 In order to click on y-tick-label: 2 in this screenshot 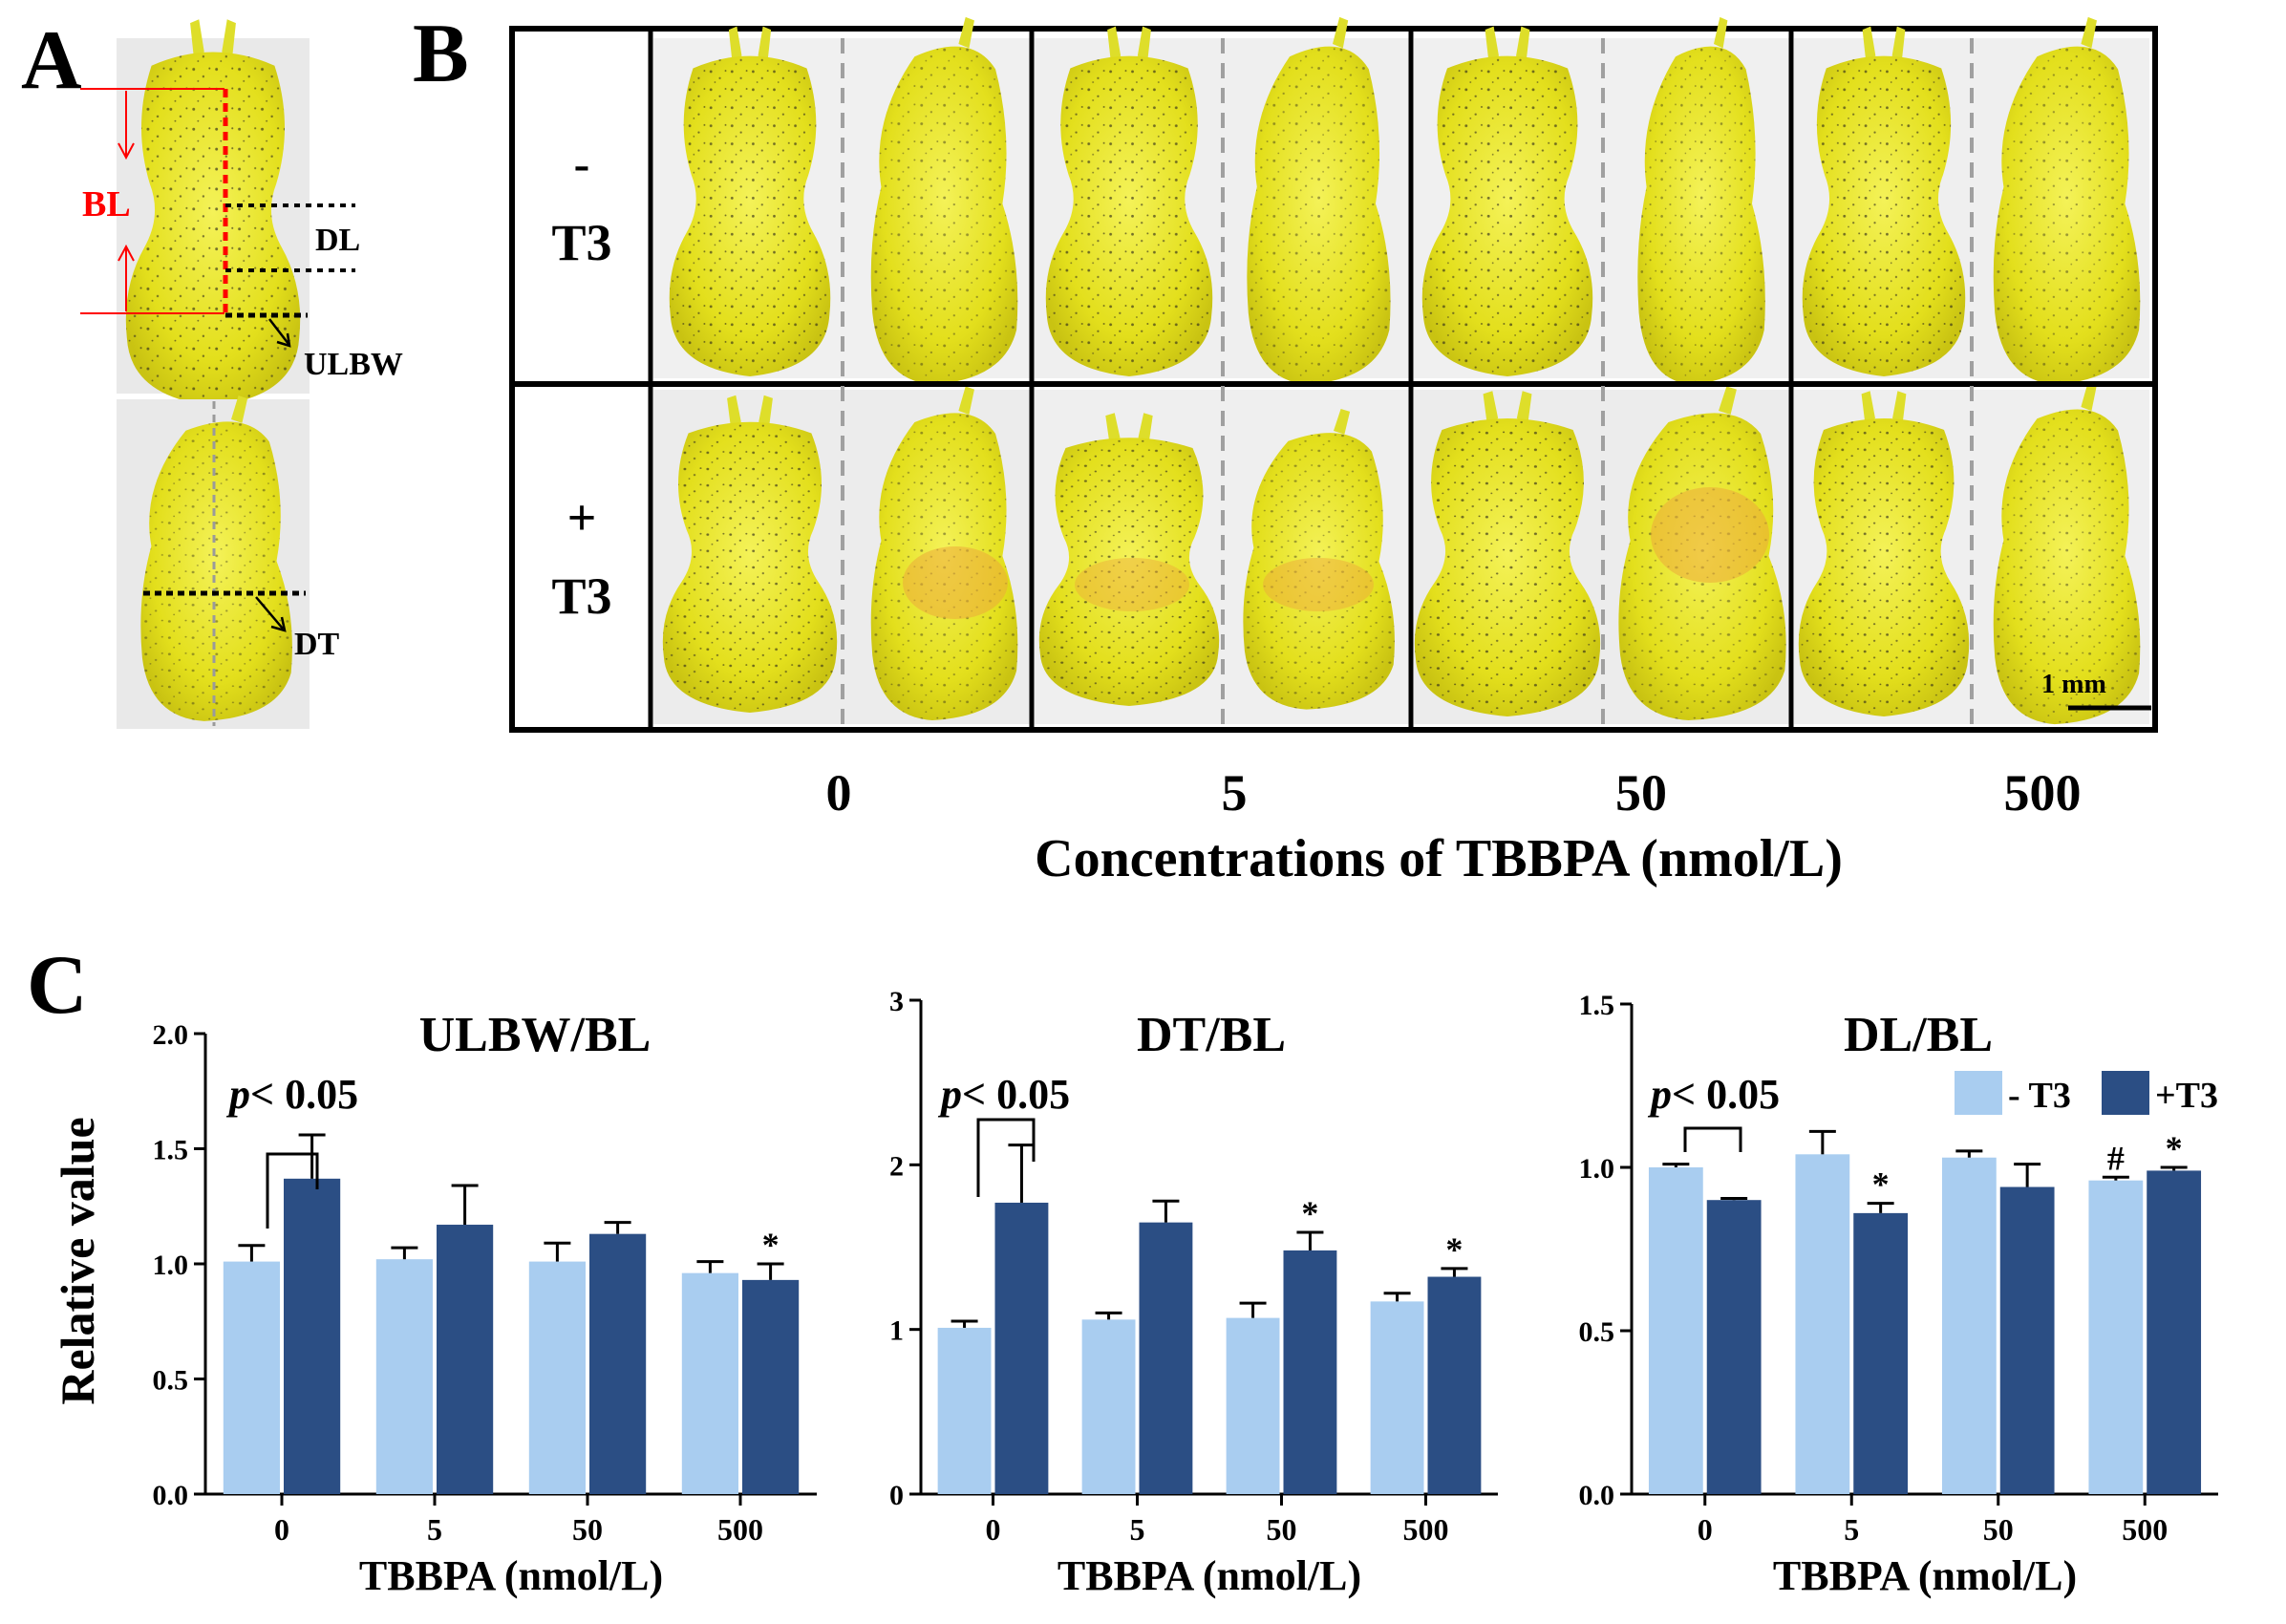, I will do `click(896, 1166)`.